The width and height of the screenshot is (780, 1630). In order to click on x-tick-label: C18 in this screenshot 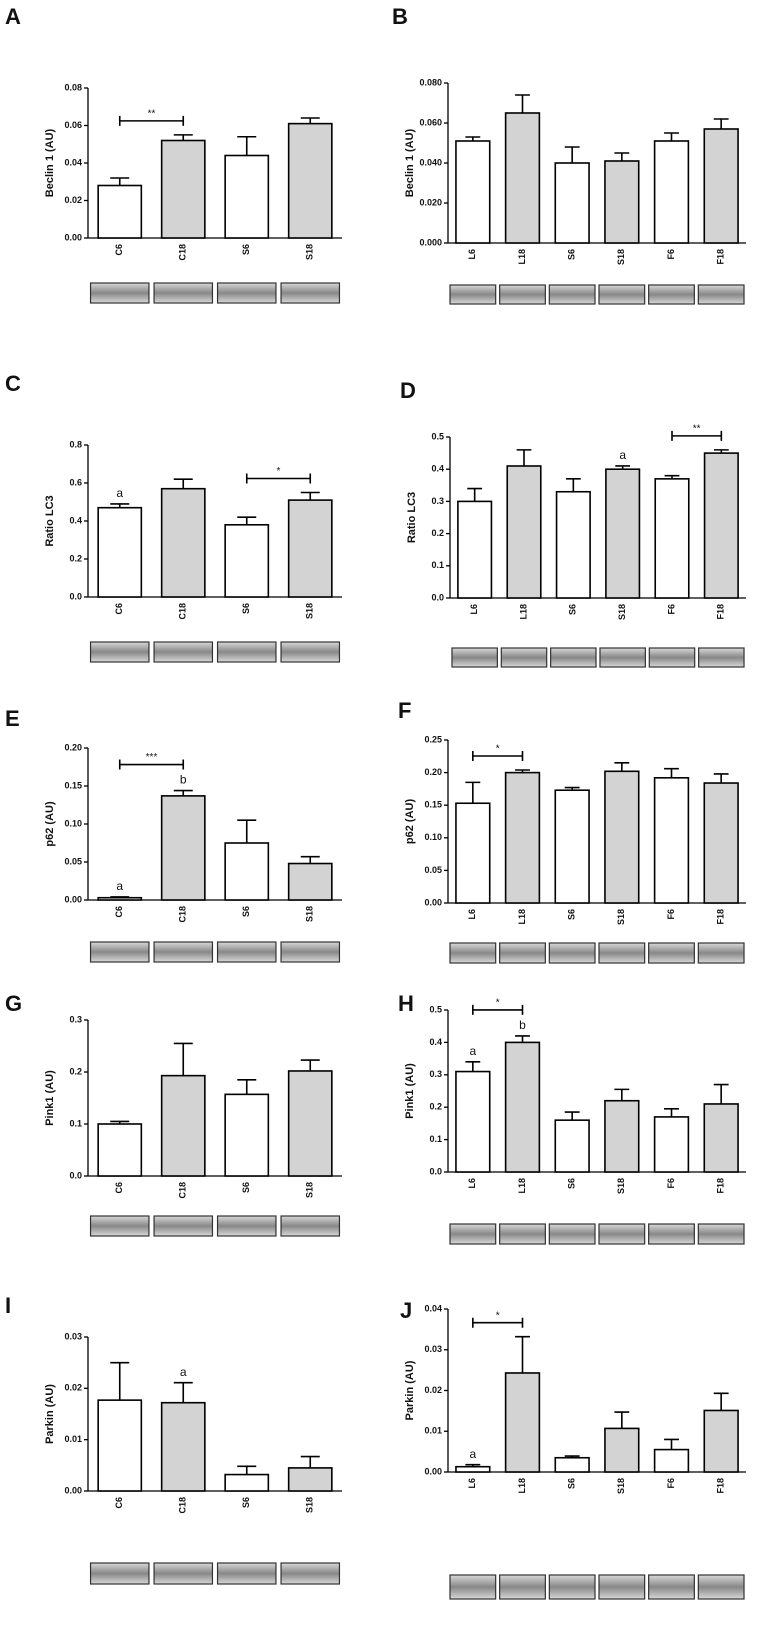, I will do `click(183, 914)`.